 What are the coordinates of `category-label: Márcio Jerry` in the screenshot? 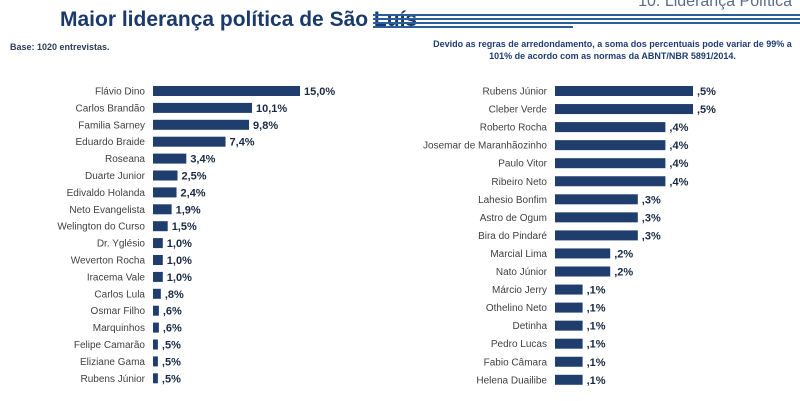 It's located at (519, 290).